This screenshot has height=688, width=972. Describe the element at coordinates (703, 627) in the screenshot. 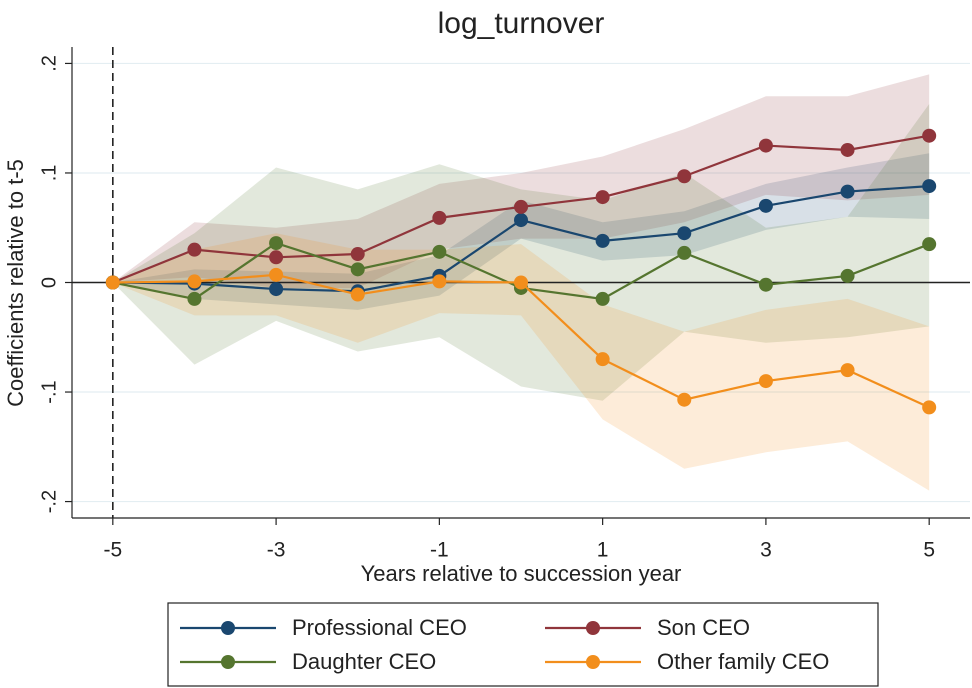

I see `legend-label: Son CEO` at that location.